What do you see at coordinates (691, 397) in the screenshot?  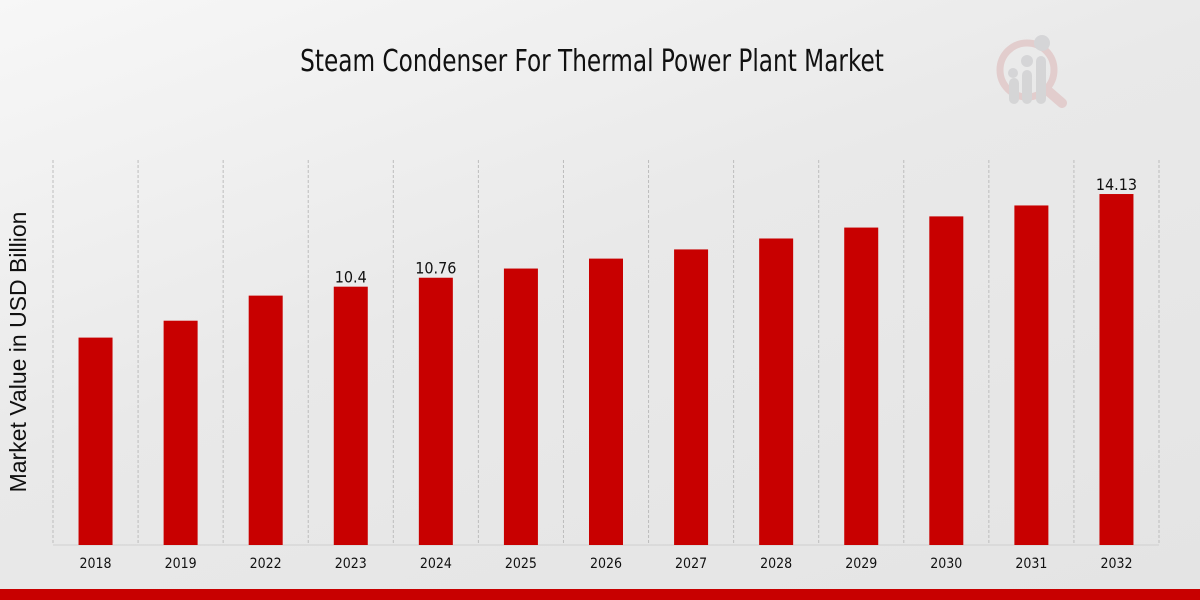 I see `bar-2027` at bounding box center [691, 397].